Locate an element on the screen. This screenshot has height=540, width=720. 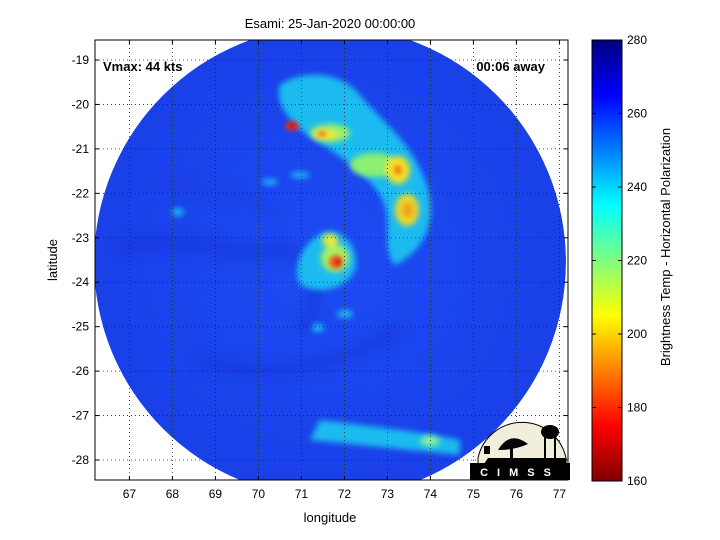
y-axis-label: latitude is located at coordinates (52, 260).